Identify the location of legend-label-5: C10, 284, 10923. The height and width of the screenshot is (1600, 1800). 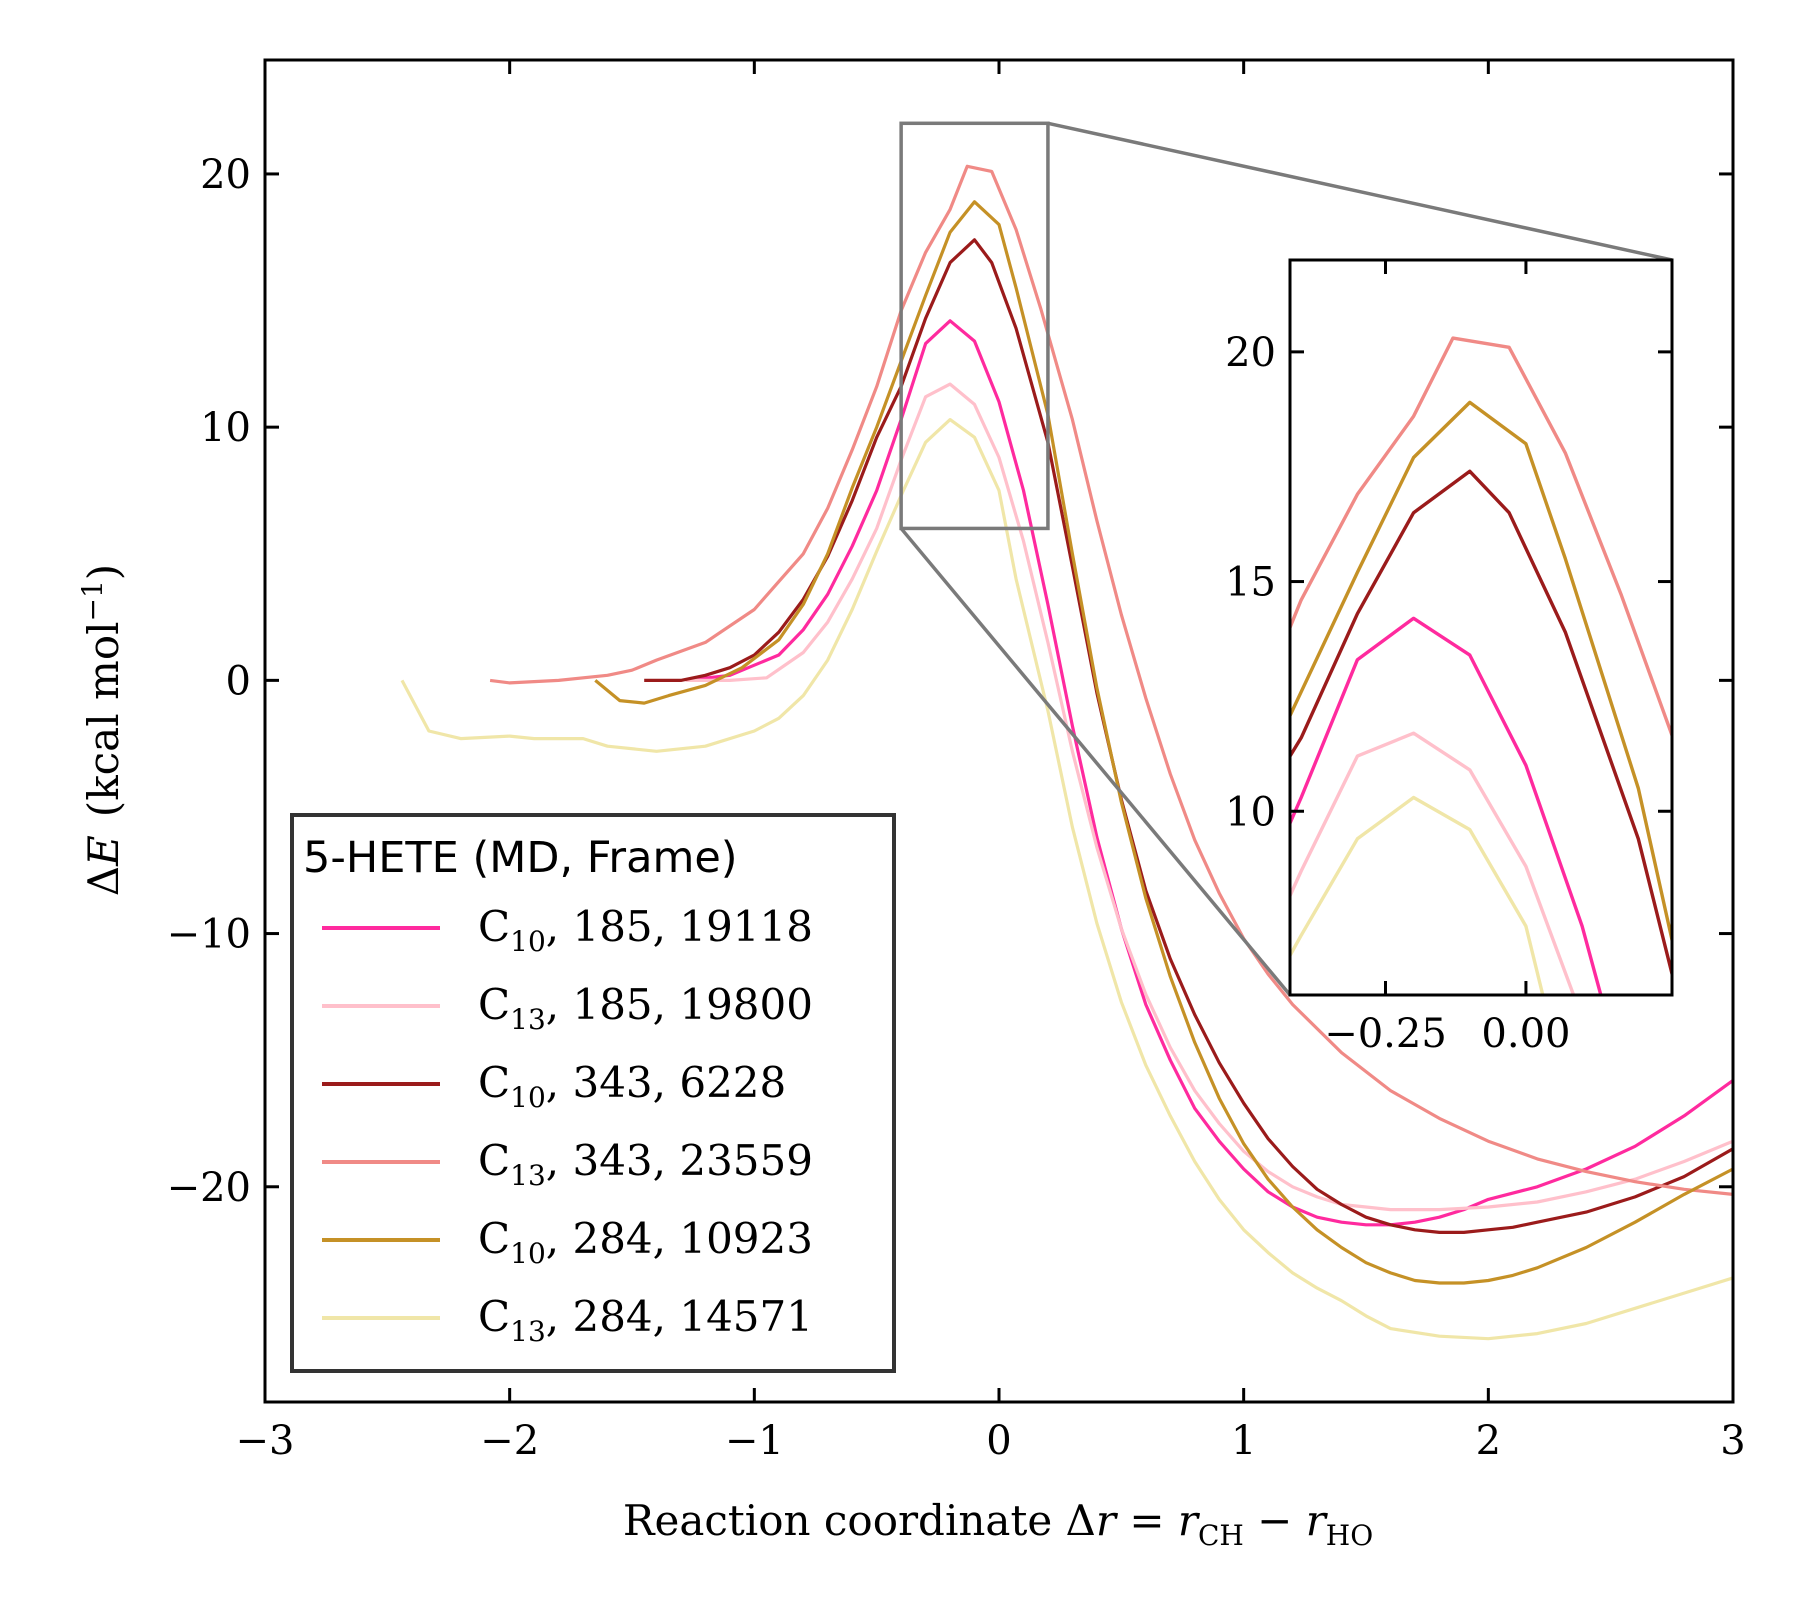
(645, 1242).